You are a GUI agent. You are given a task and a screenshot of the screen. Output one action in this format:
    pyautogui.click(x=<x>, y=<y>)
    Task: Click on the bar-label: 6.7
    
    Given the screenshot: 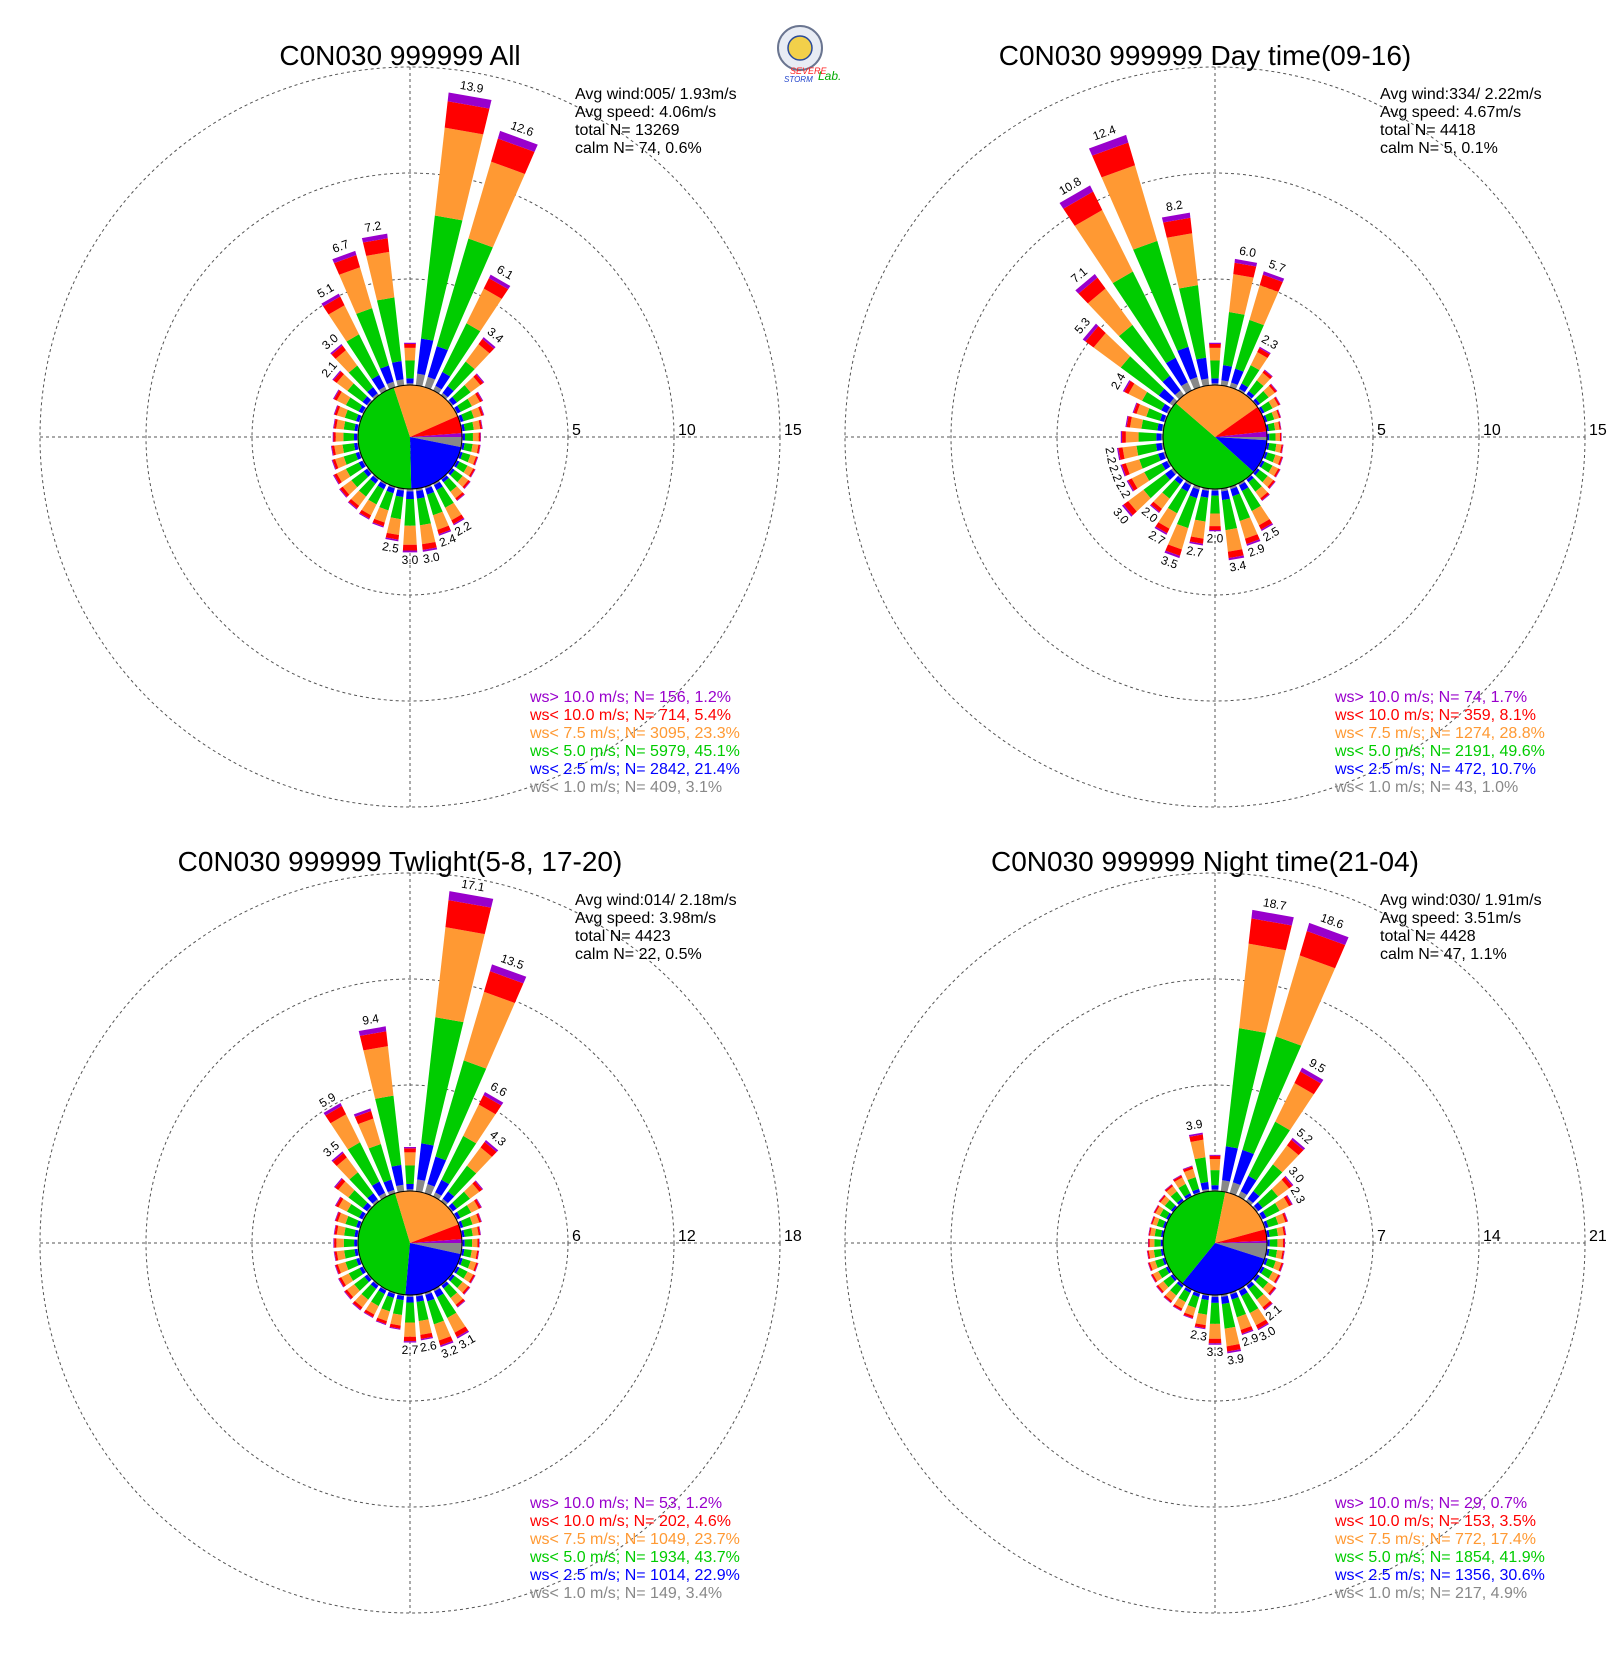 What is the action you would take?
    pyautogui.click(x=340, y=246)
    